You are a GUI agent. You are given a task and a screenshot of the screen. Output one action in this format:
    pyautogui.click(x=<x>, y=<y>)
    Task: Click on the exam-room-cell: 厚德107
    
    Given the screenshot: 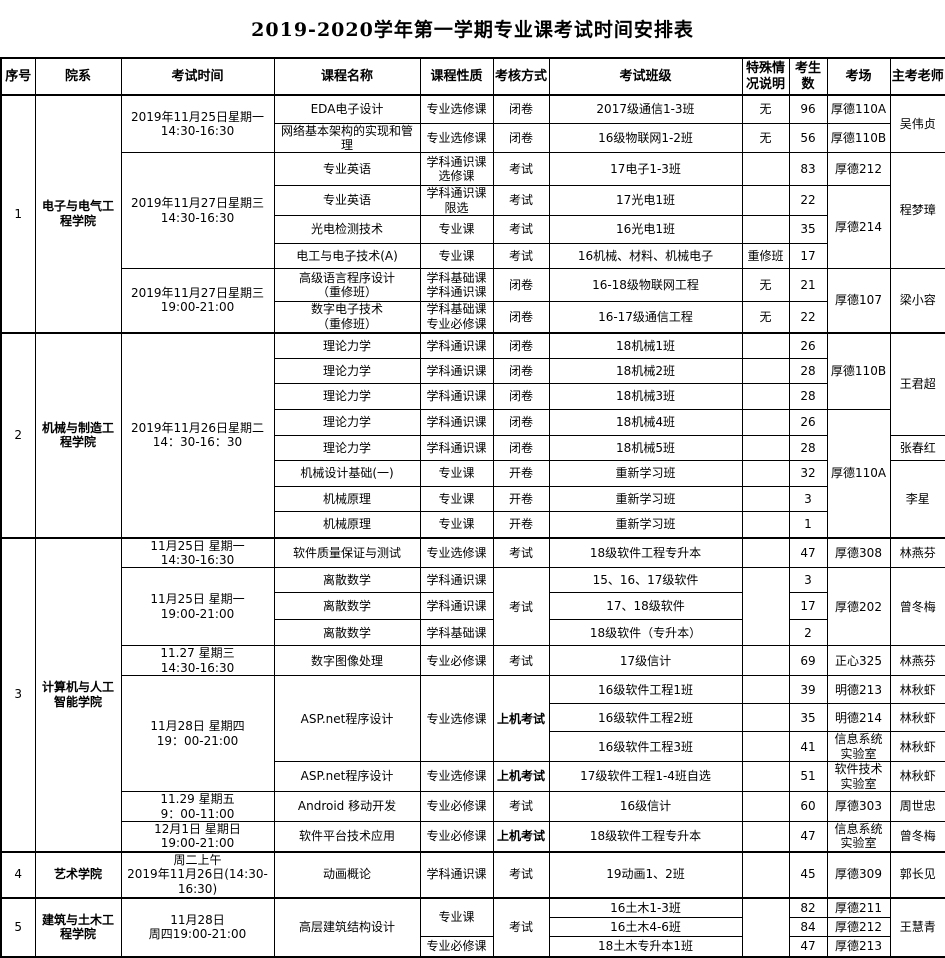 What is the action you would take?
    pyautogui.click(x=858, y=301)
    